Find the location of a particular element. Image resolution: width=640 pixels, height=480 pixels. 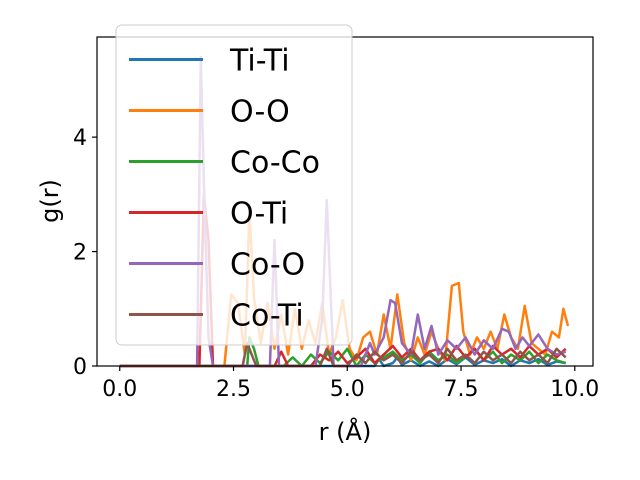

legend-label-co-co: Co-Co is located at coordinates (275, 163).